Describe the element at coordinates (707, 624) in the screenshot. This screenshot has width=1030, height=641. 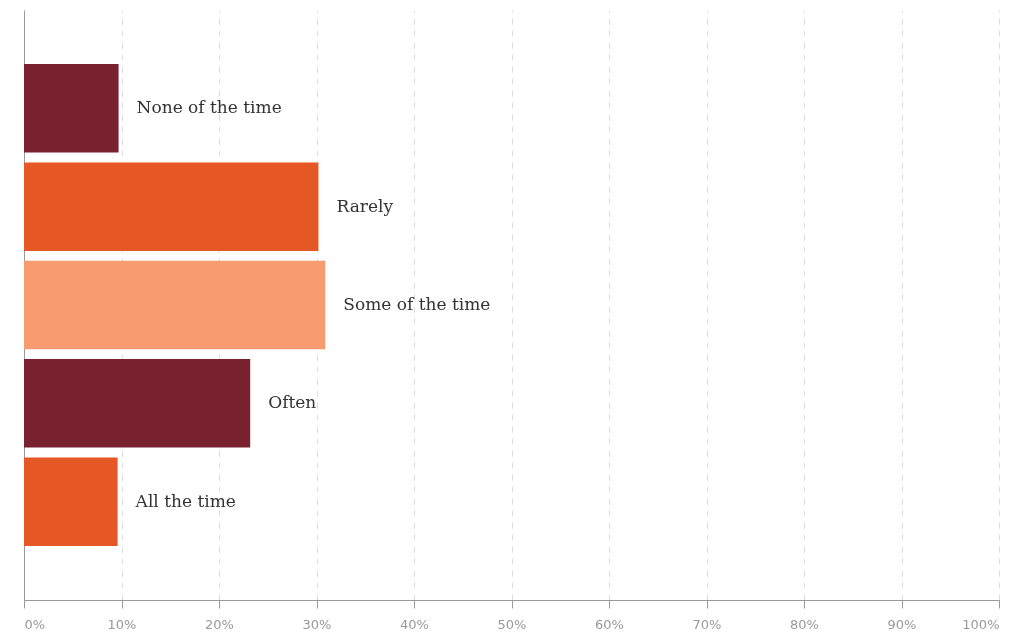
I see `x-tick-label: 70%` at that location.